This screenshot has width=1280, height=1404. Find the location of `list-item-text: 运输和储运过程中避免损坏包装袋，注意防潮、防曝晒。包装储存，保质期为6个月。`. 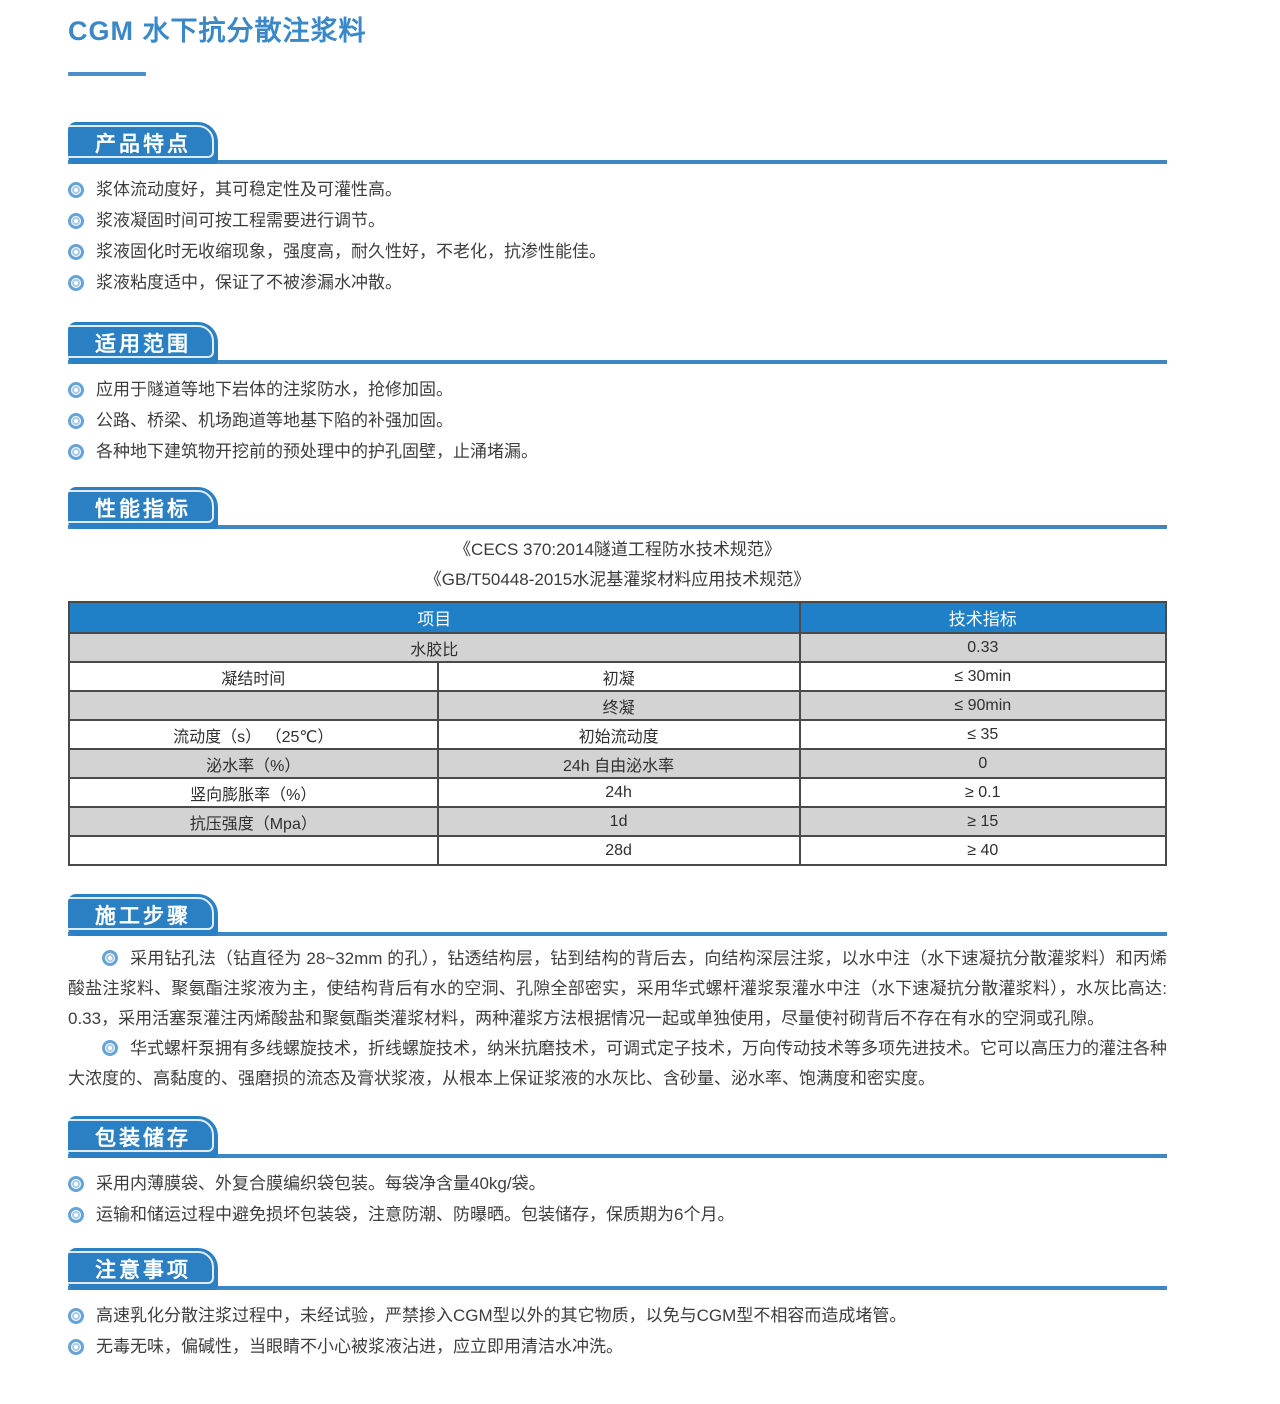

list-item-text: 运输和储运过程中避免损坏包装袋，注意防潮、防曝晒。包装储存，保质期为6个月。 is located at coordinates (415, 1214).